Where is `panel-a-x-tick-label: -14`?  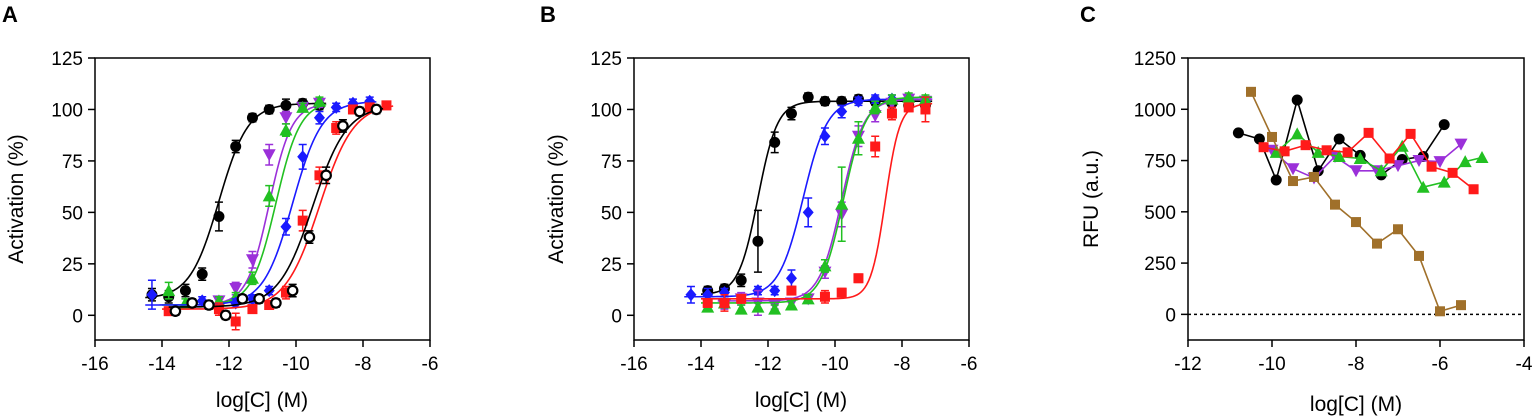 panel-a-x-tick-label: -14 is located at coordinates (162, 364).